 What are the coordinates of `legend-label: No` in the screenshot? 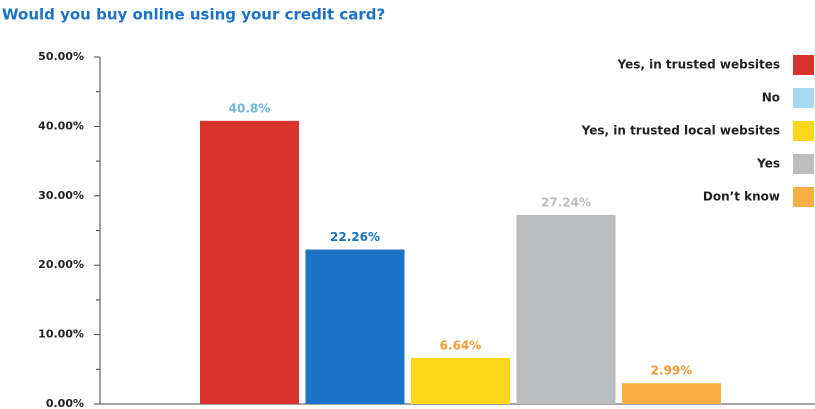 It's located at (771, 98).